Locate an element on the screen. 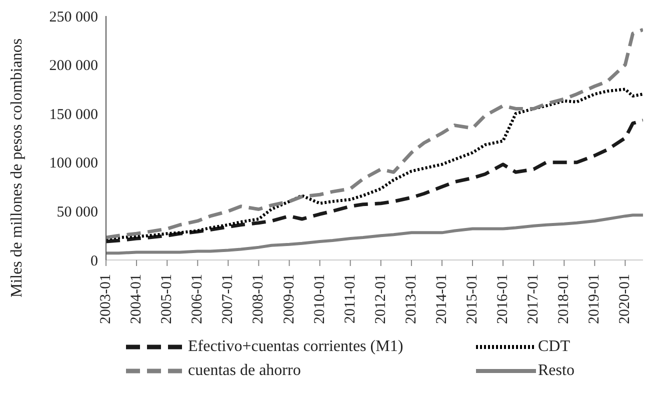 This screenshot has width=661, height=399. y-tick-label: 150 000 is located at coordinates (73, 114).